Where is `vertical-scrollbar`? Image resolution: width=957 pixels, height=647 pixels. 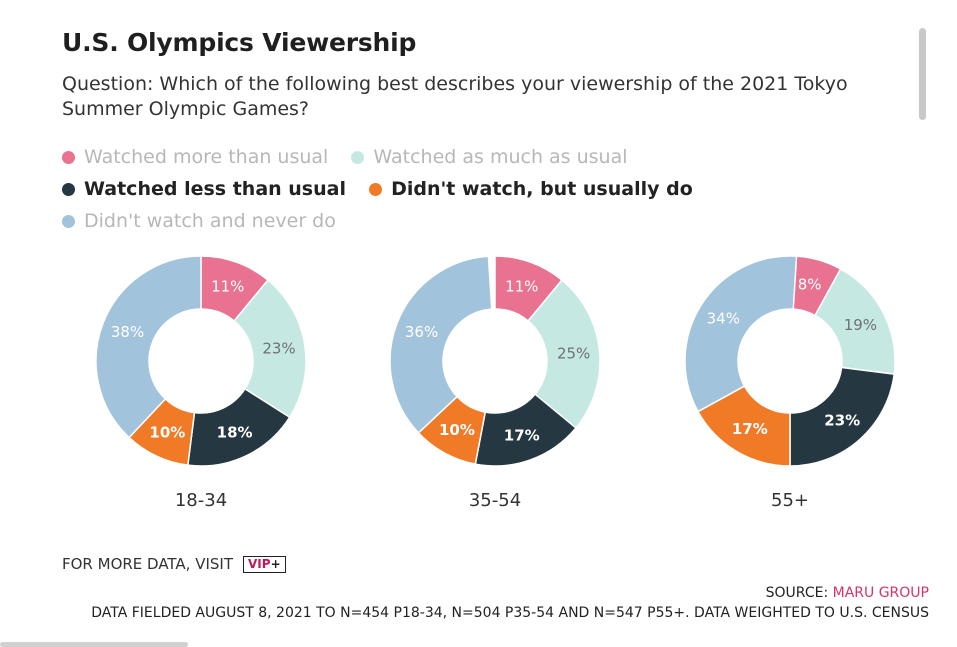 vertical-scrollbar is located at coordinates (922, 74).